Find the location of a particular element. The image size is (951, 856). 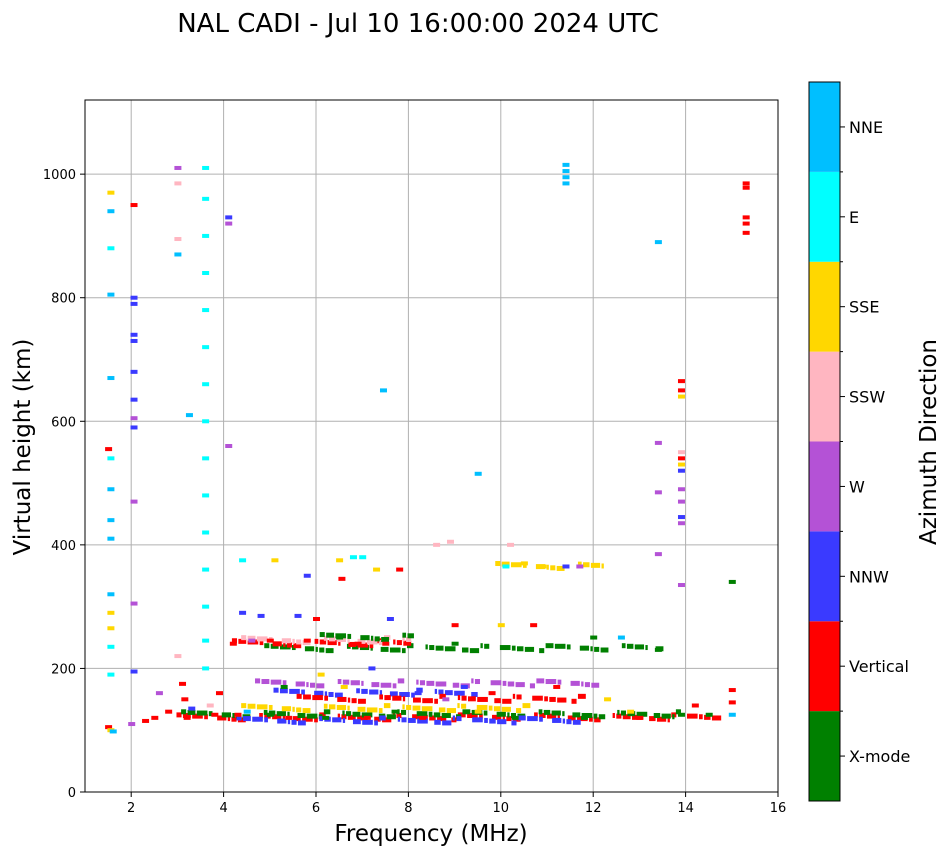

colorbar-tick-label: SSW is located at coordinates (867, 397).